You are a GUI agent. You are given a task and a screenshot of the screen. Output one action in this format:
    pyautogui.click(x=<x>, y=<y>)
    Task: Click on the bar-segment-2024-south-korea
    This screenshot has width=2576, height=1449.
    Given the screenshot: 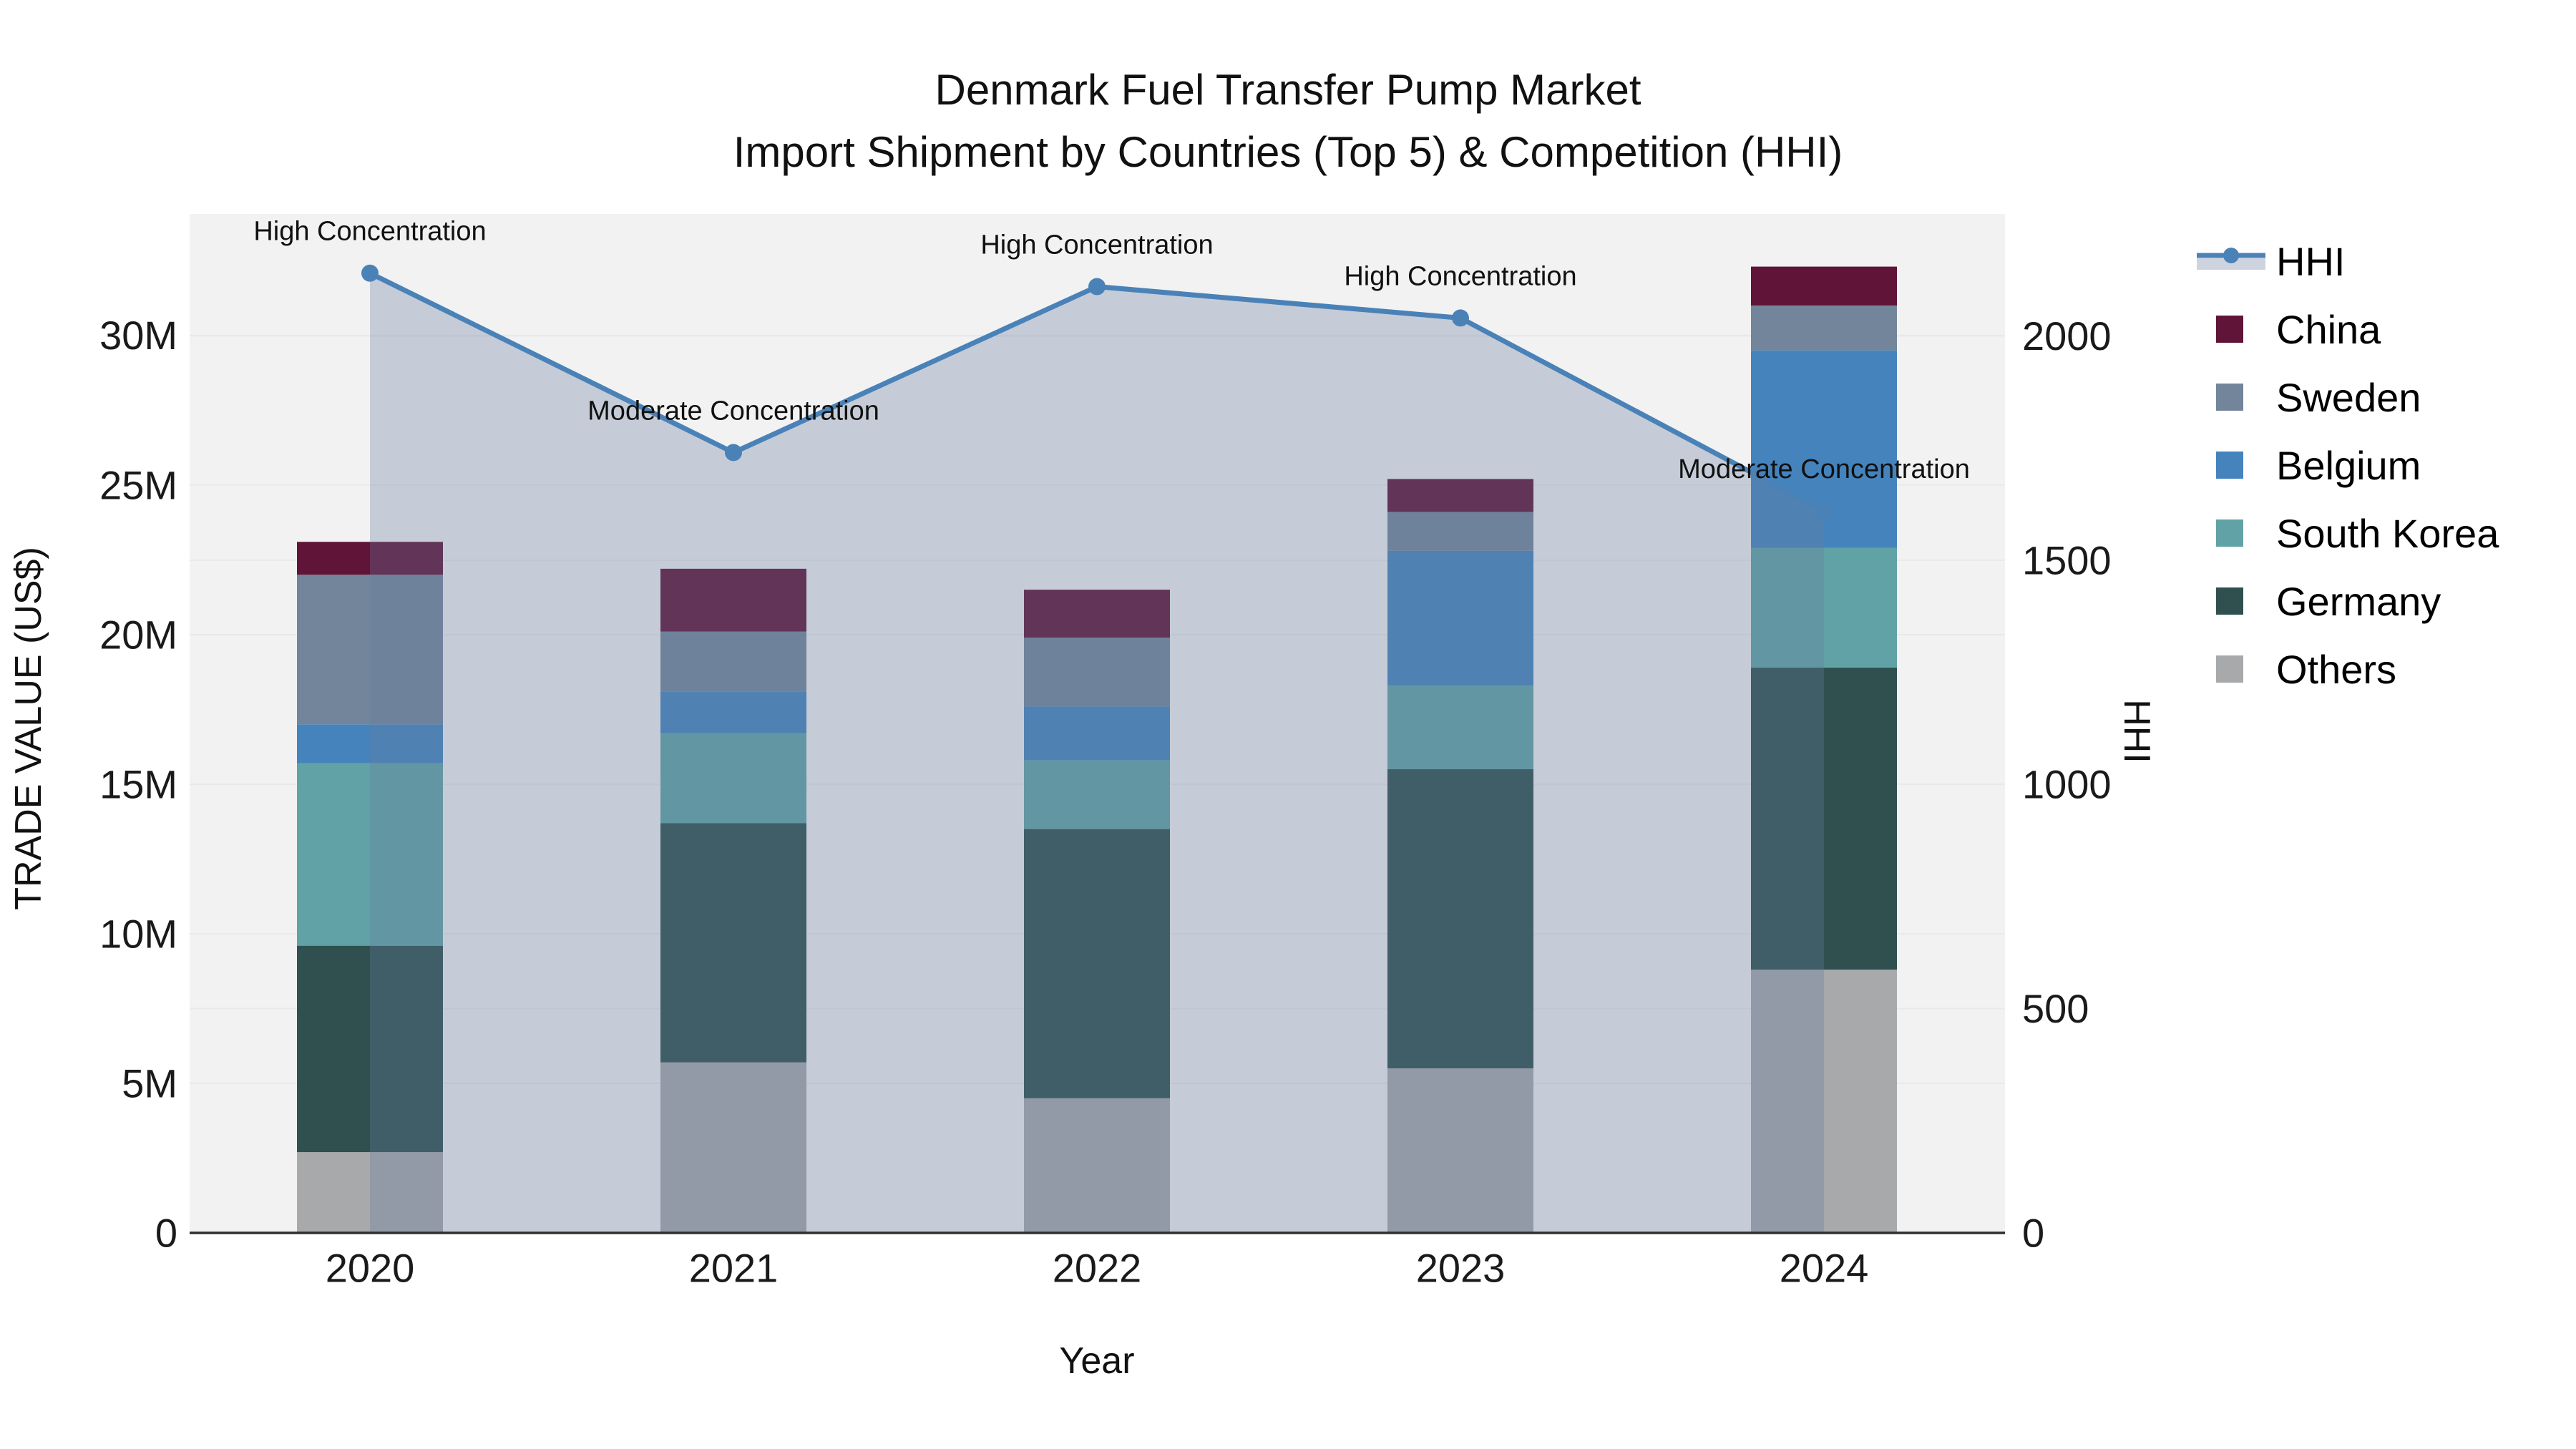 What is the action you would take?
    pyautogui.click(x=1824, y=607)
    